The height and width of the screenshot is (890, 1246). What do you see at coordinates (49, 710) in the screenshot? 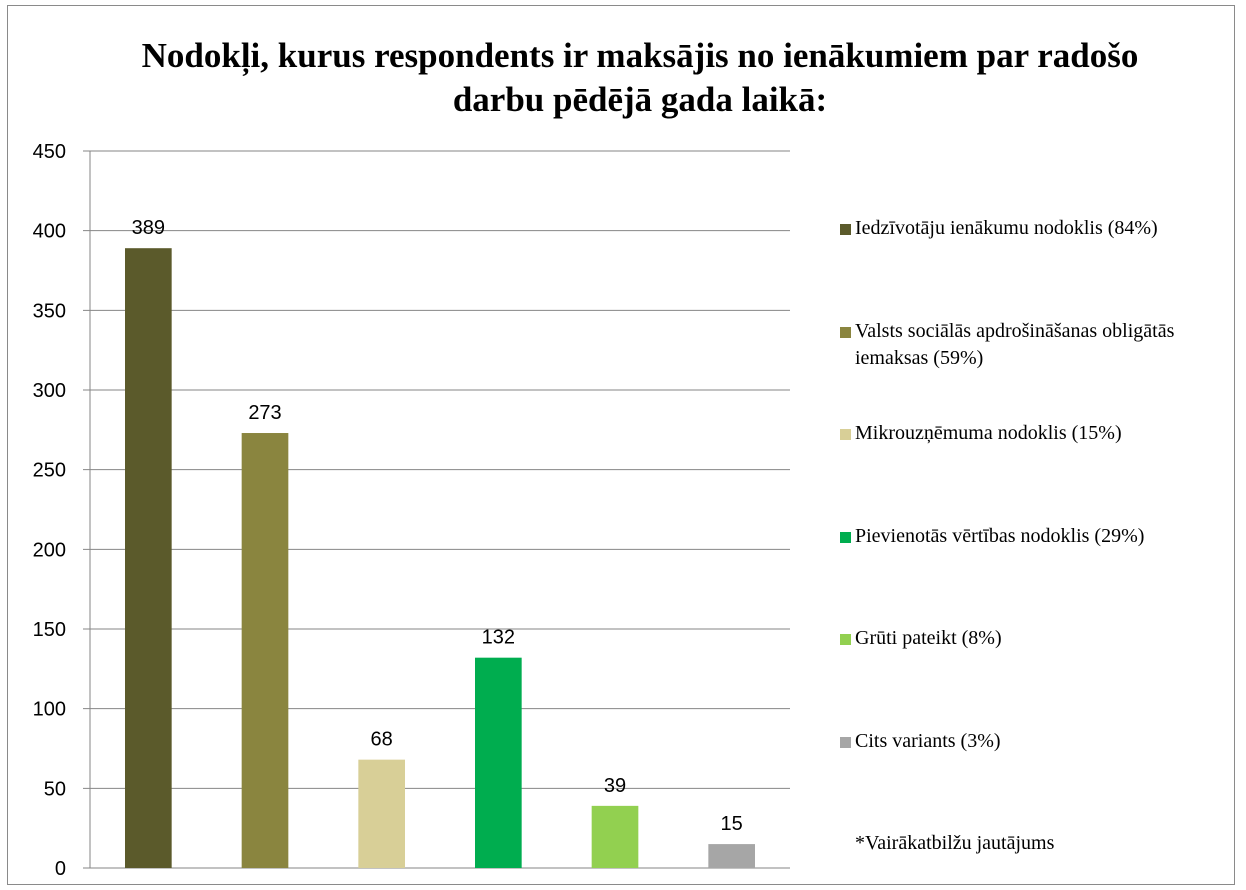
I see `y-tick-label: 100` at bounding box center [49, 710].